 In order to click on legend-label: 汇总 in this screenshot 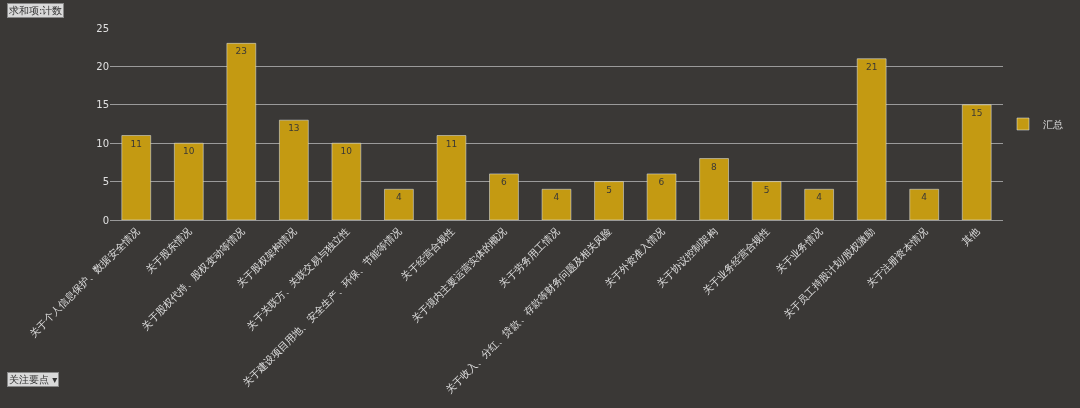, I will do `click(1053, 124)`.